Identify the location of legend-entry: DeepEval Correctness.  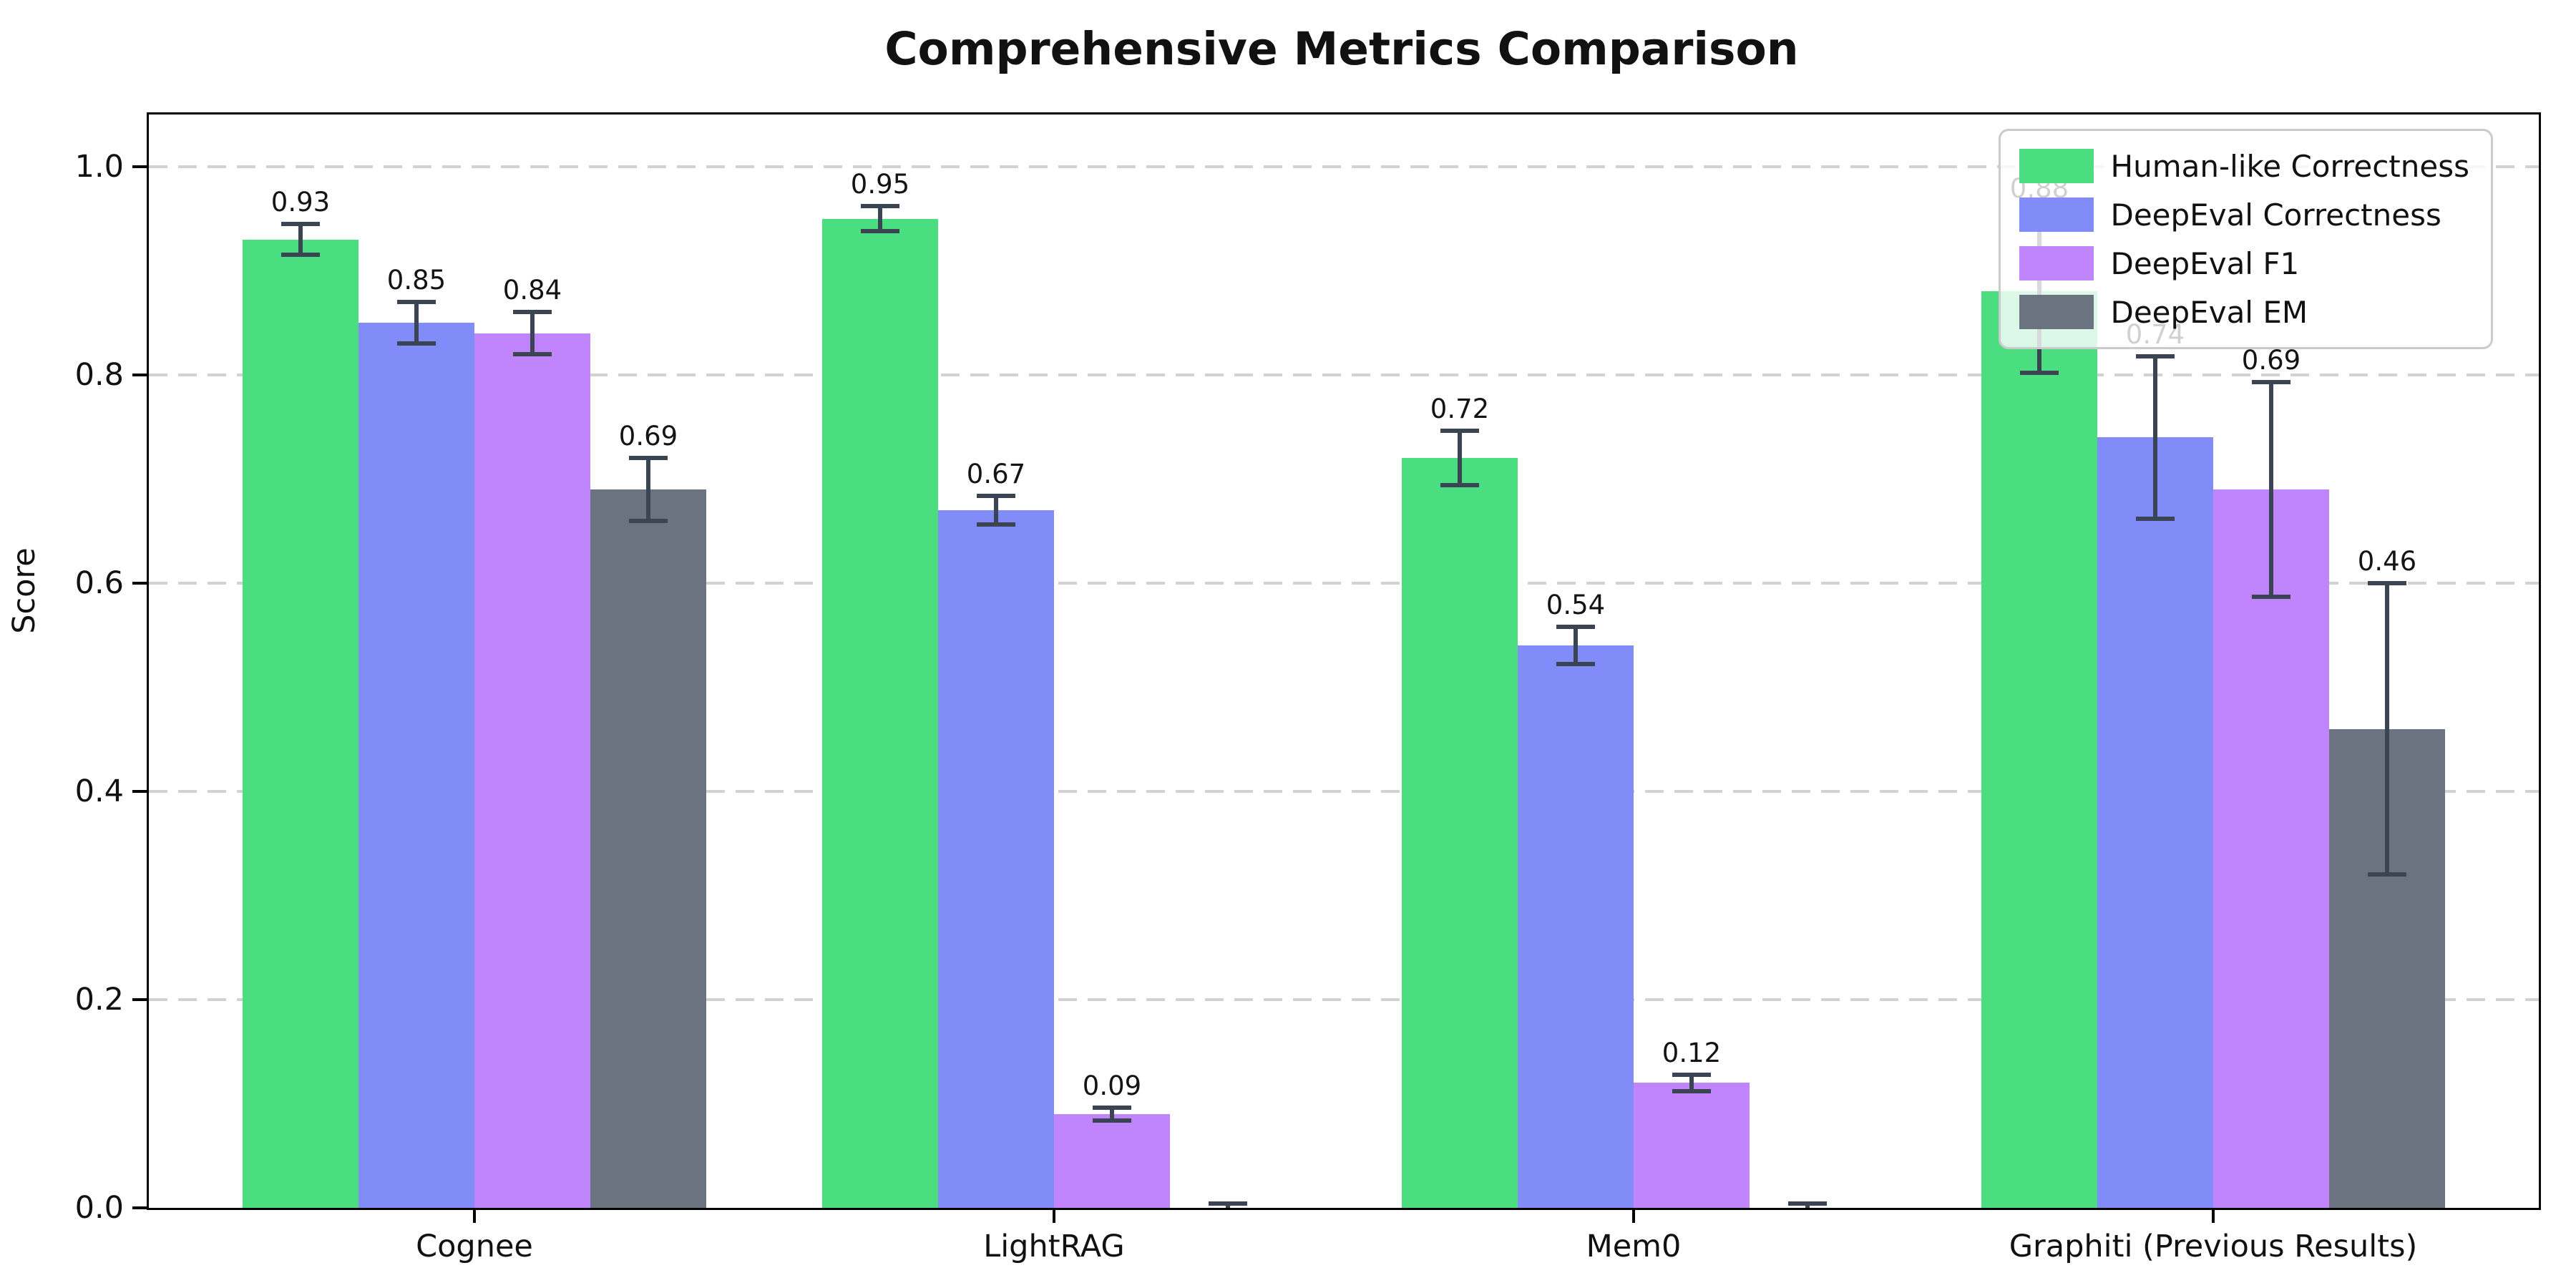
(2244, 214).